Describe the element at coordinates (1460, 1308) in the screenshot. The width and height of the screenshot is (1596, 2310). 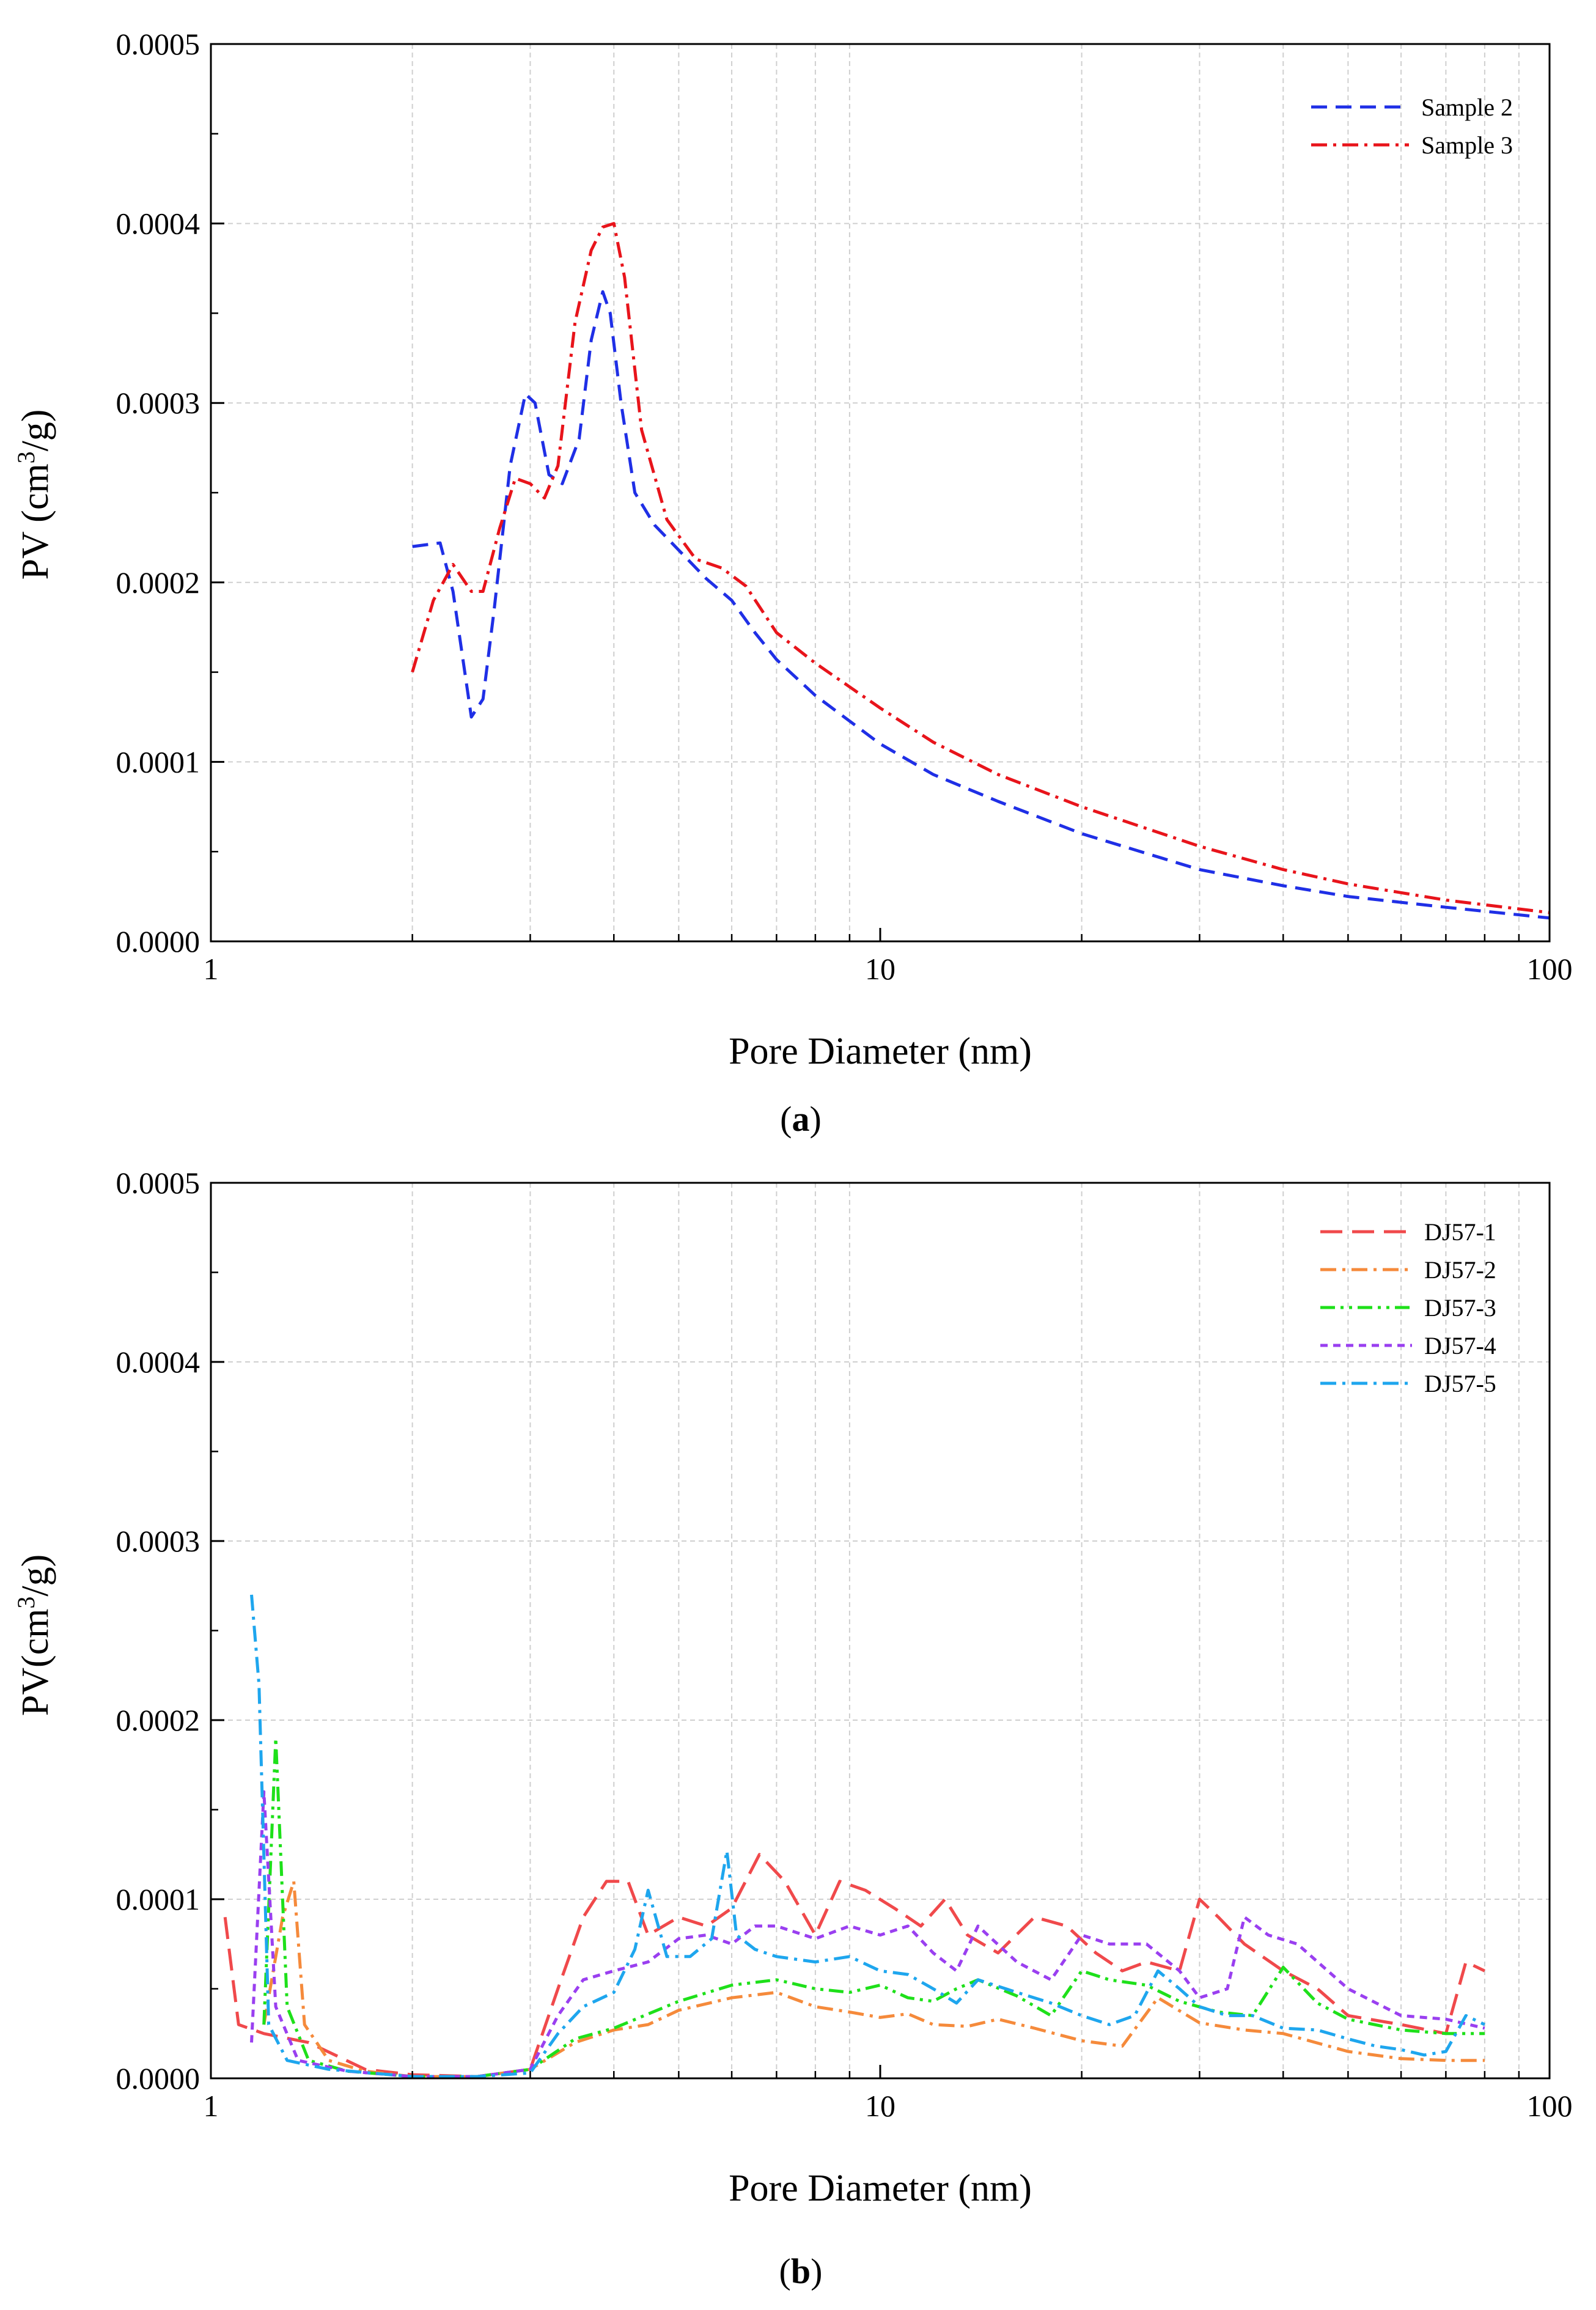
I see `legend-label-b: DJ57-3` at that location.